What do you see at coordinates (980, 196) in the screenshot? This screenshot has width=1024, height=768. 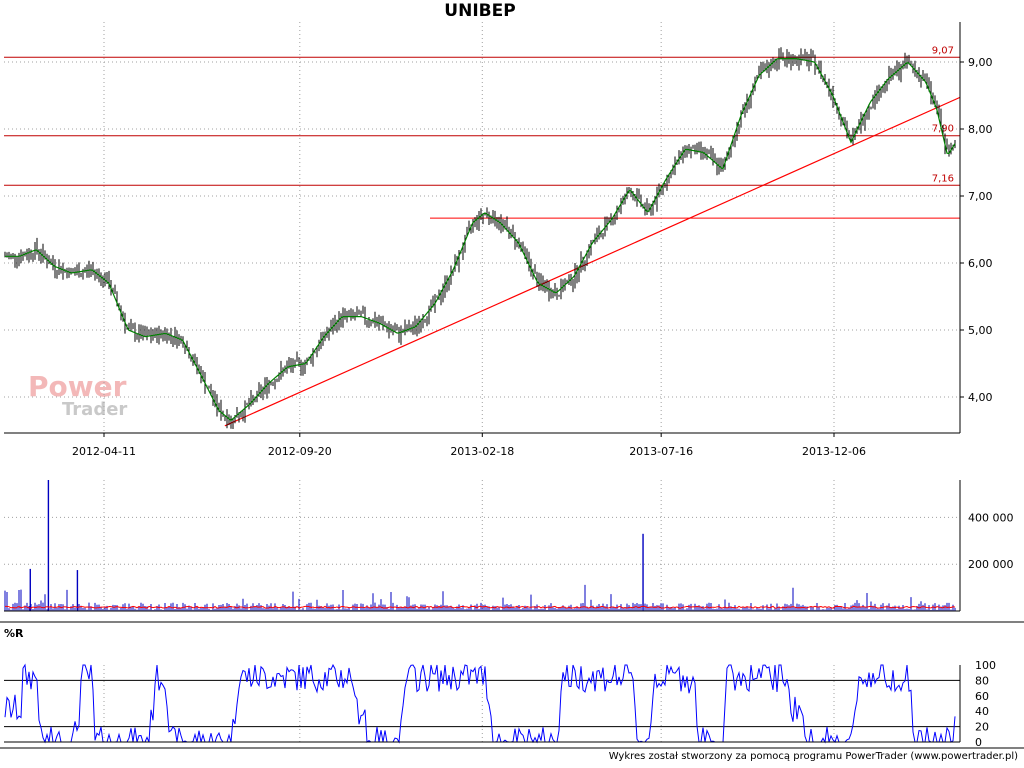 I see `y-tick-label: 7,00` at bounding box center [980, 196].